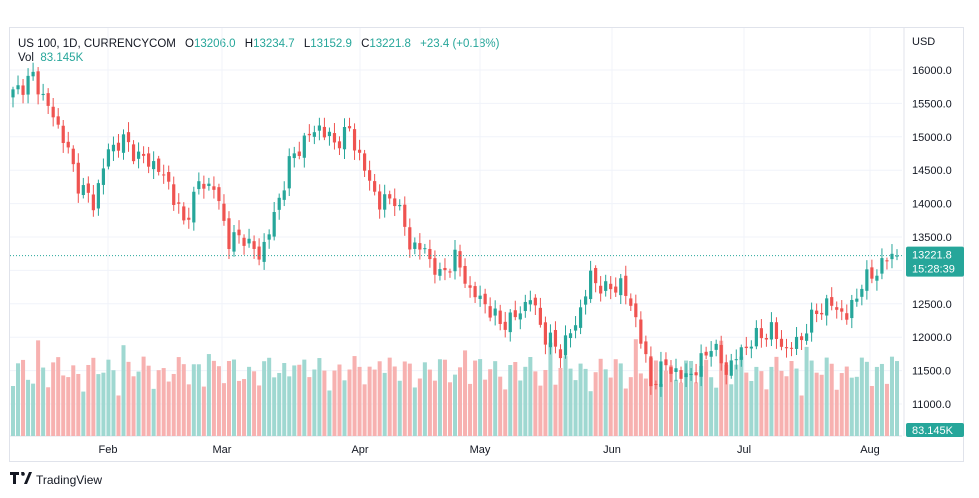  What do you see at coordinates (924, 42) in the screenshot?
I see `currency-label: USD` at bounding box center [924, 42].